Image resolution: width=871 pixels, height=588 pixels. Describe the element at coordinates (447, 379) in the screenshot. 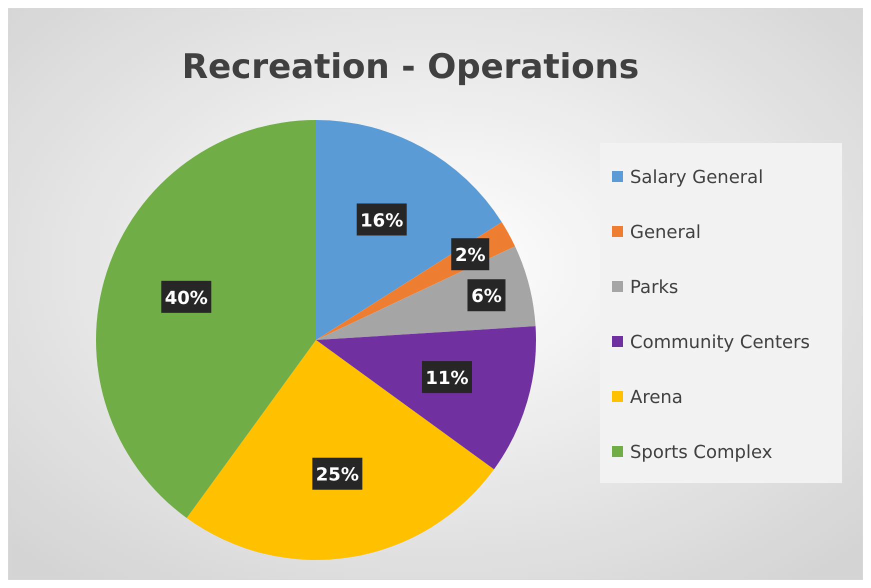

I see `data-label: 11%` at that location.